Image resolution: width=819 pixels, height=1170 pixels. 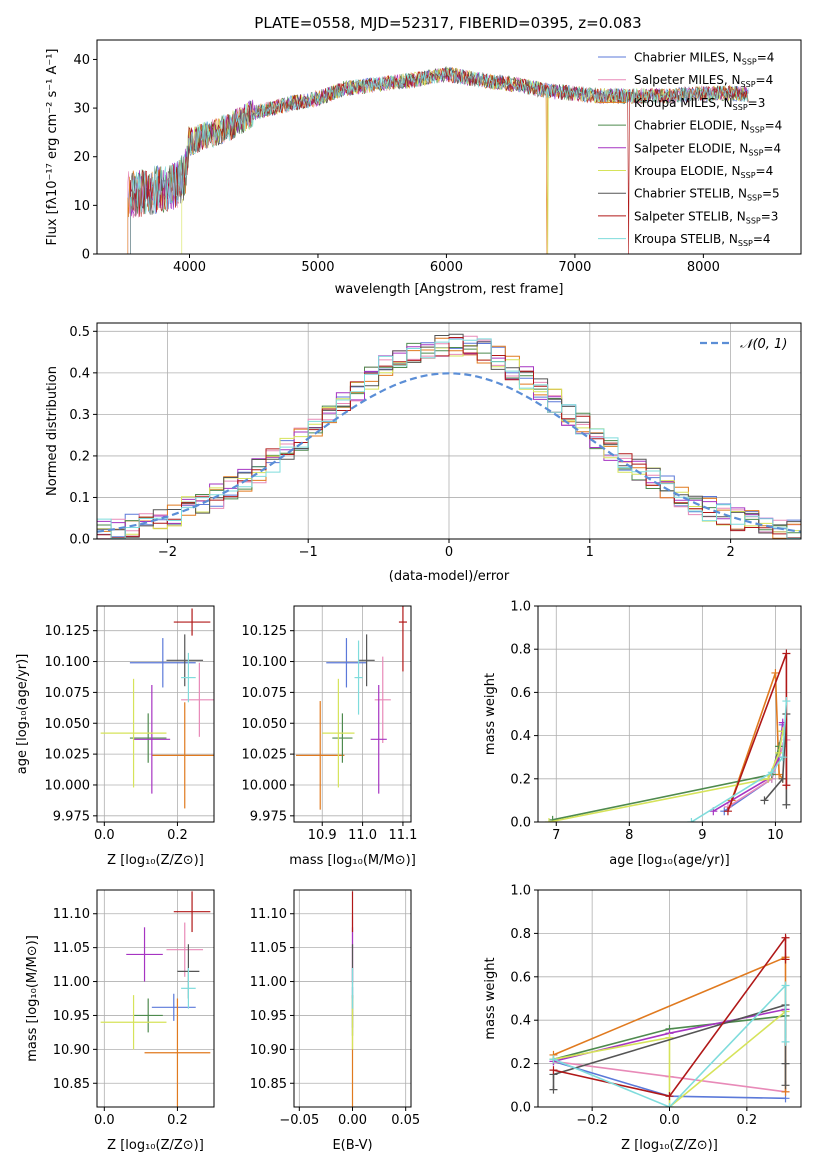 What do you see at coordinates (322, 835) in the screenshot?
I see `x-tick-label: 10.9` at bounding box center [322, 835].